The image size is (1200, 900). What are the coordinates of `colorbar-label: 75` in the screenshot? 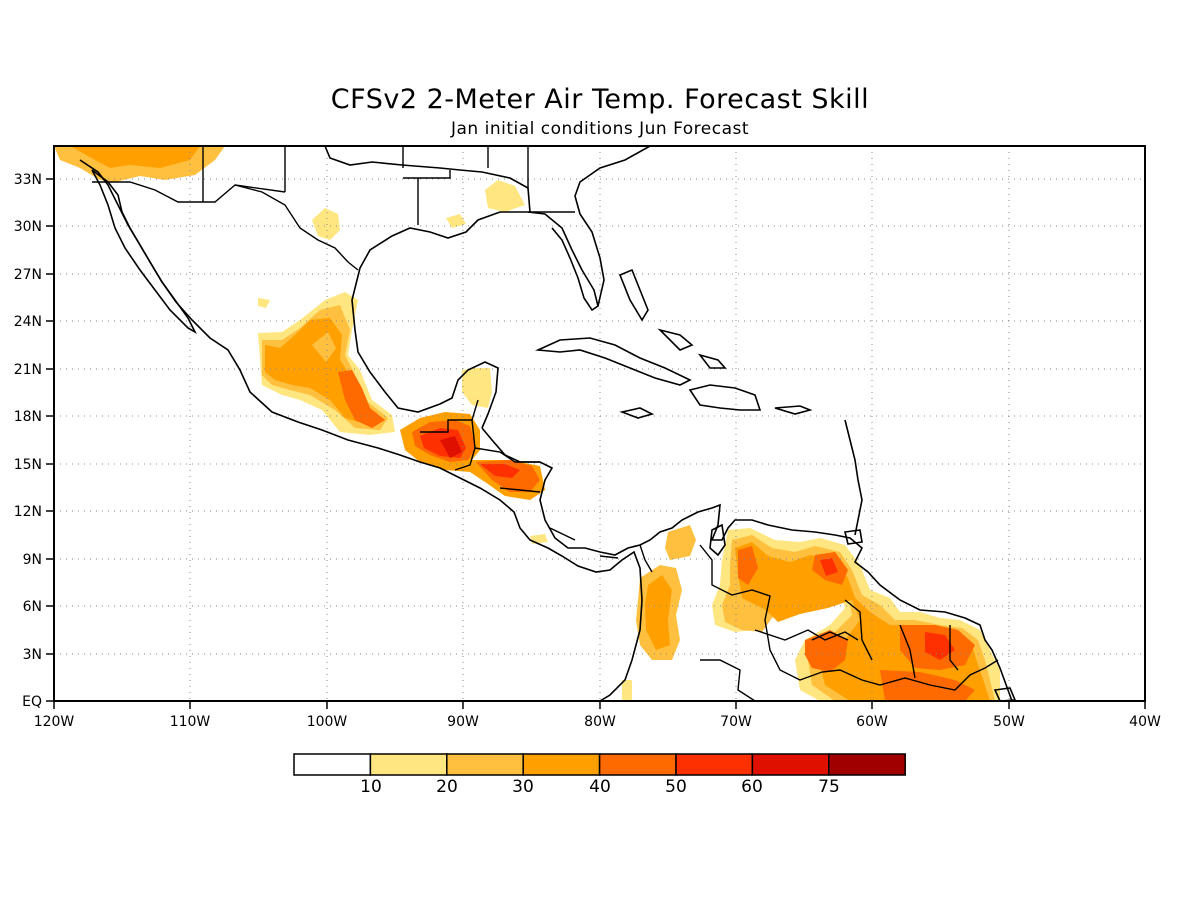 It's located at (829, 787).